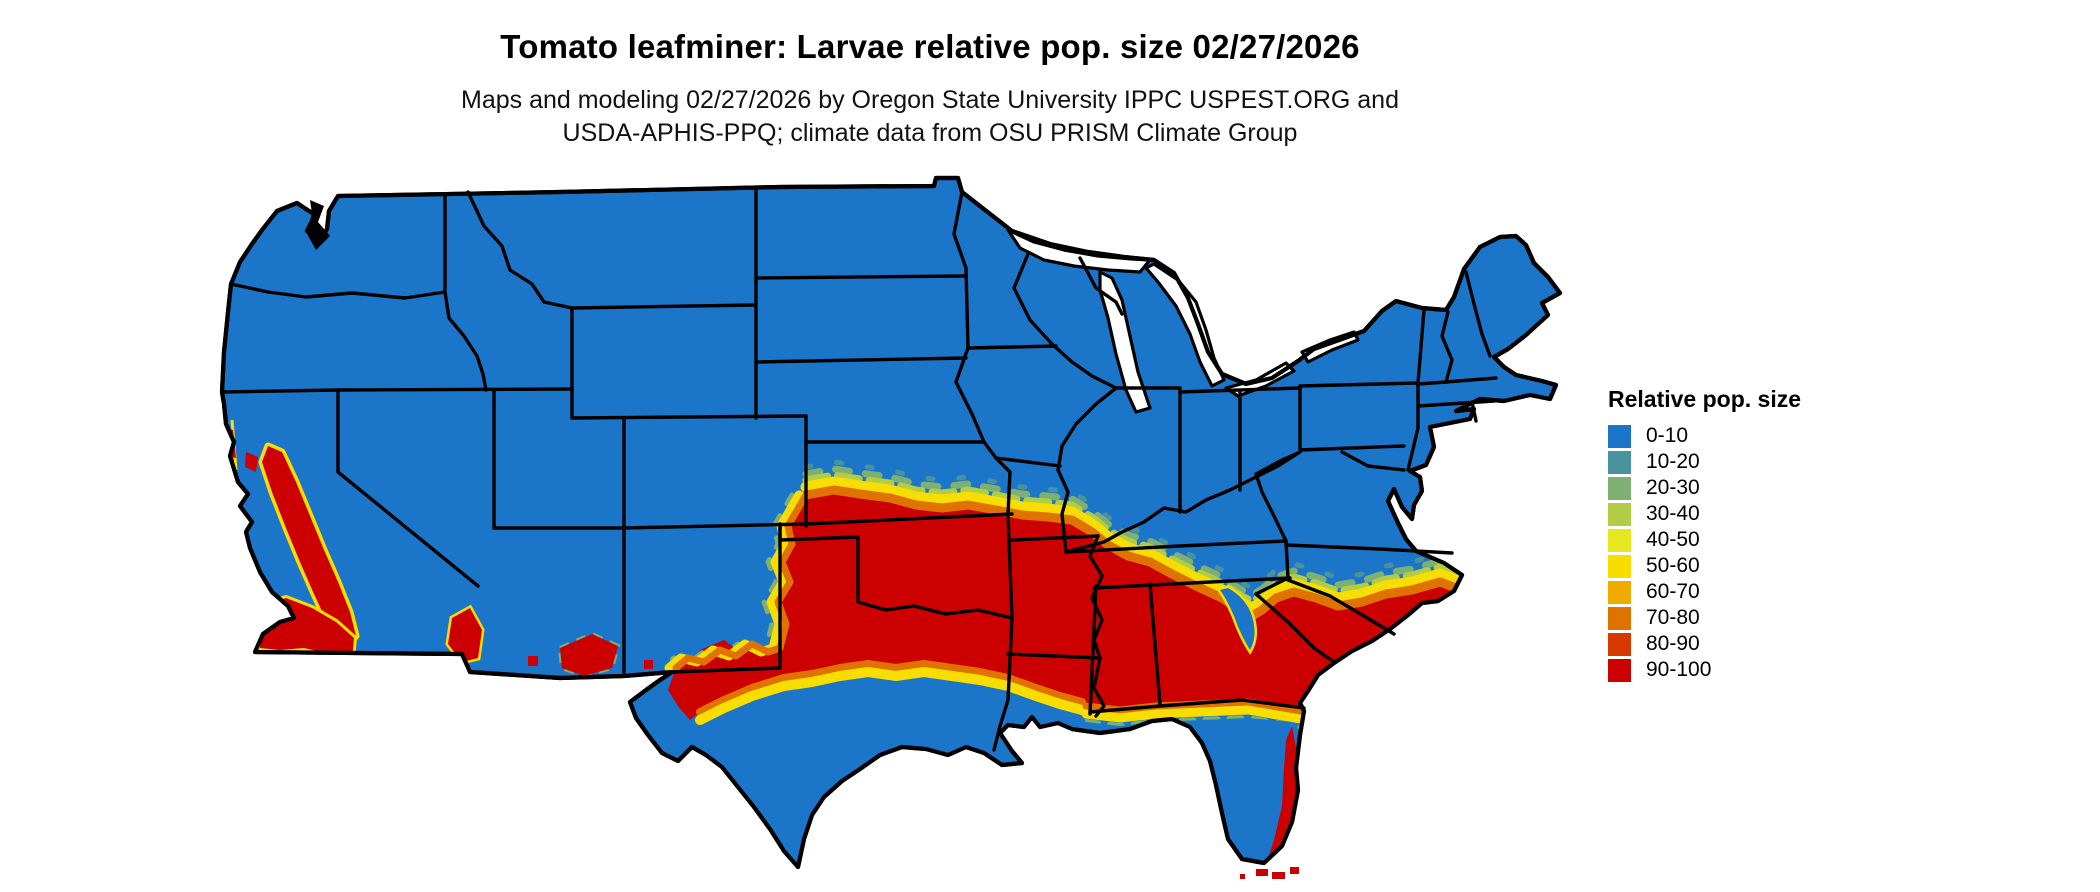 The height and width of the screenshot is (892, 2100). Describe the element at coordinates (1125, 342) in the screenshot. I see `lake-michigan` at that location.